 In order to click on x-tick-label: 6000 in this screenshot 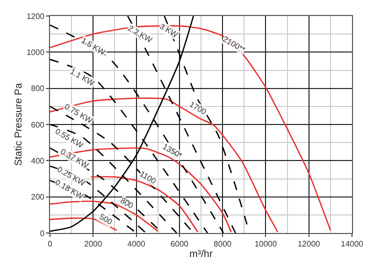, I will do `click(179, 244)`.